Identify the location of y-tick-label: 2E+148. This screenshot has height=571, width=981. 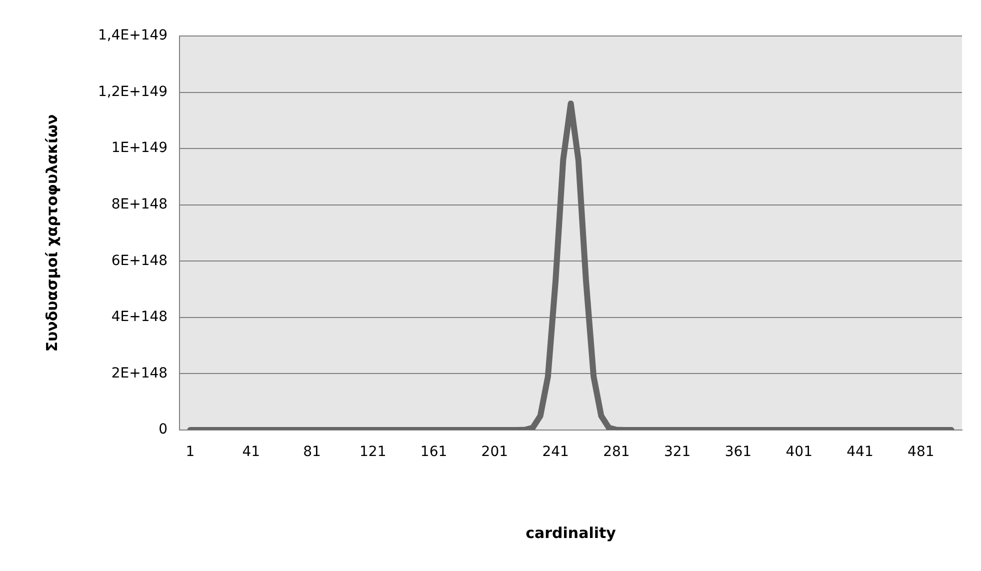
(139, 373).